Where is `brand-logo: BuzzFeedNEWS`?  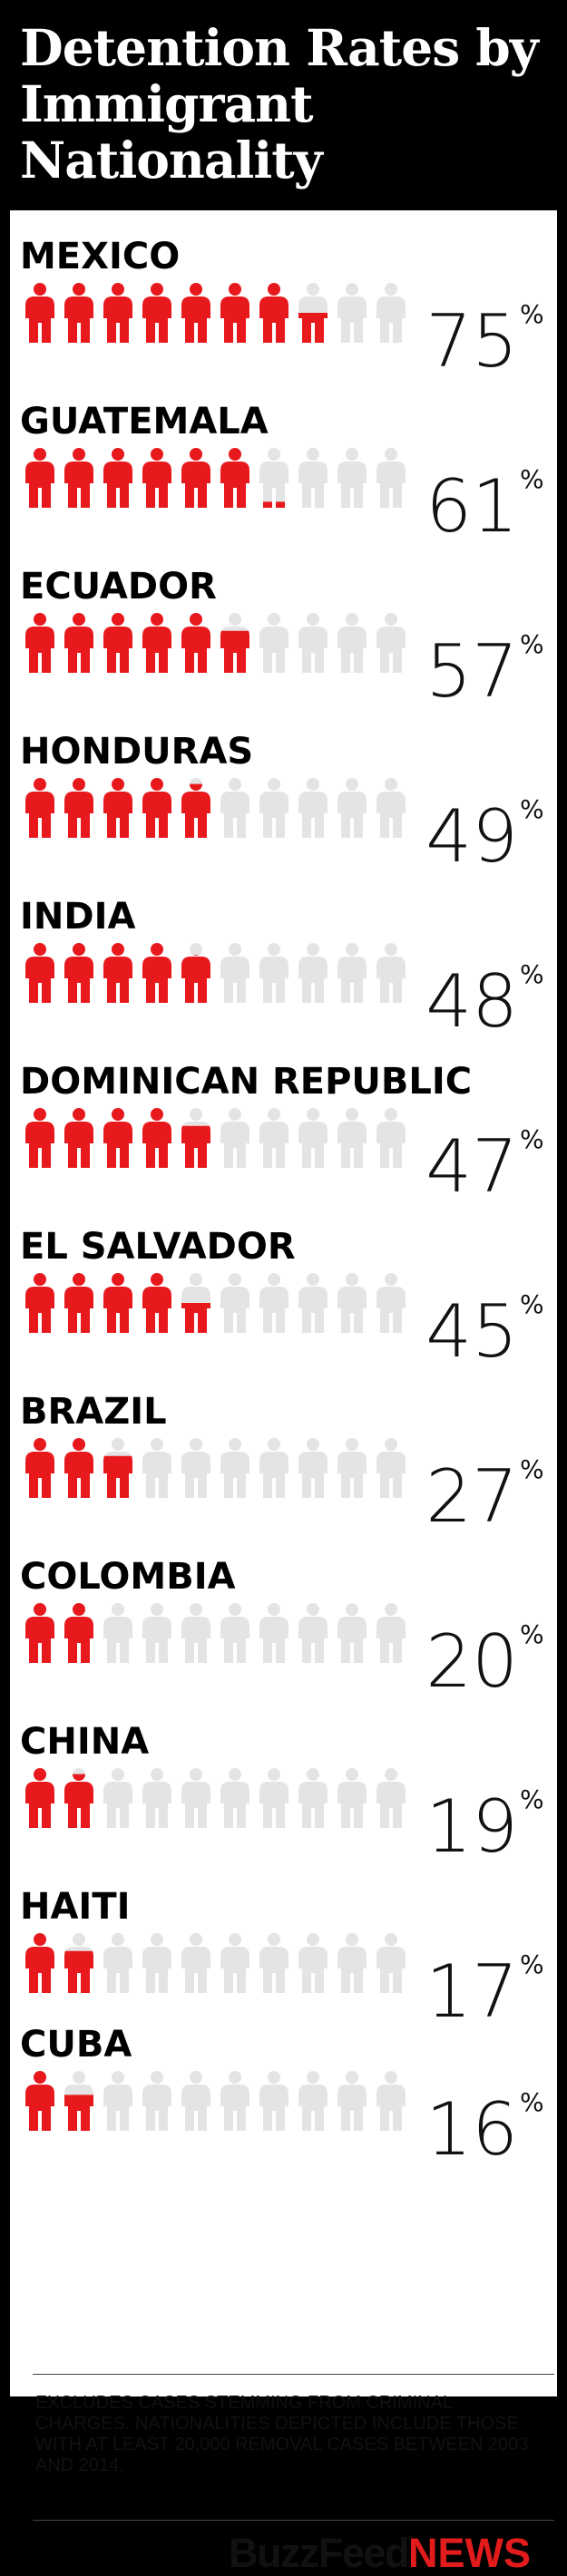 brand-logo: BuzzFeedNEWS is located at coordinates (380, 2553).